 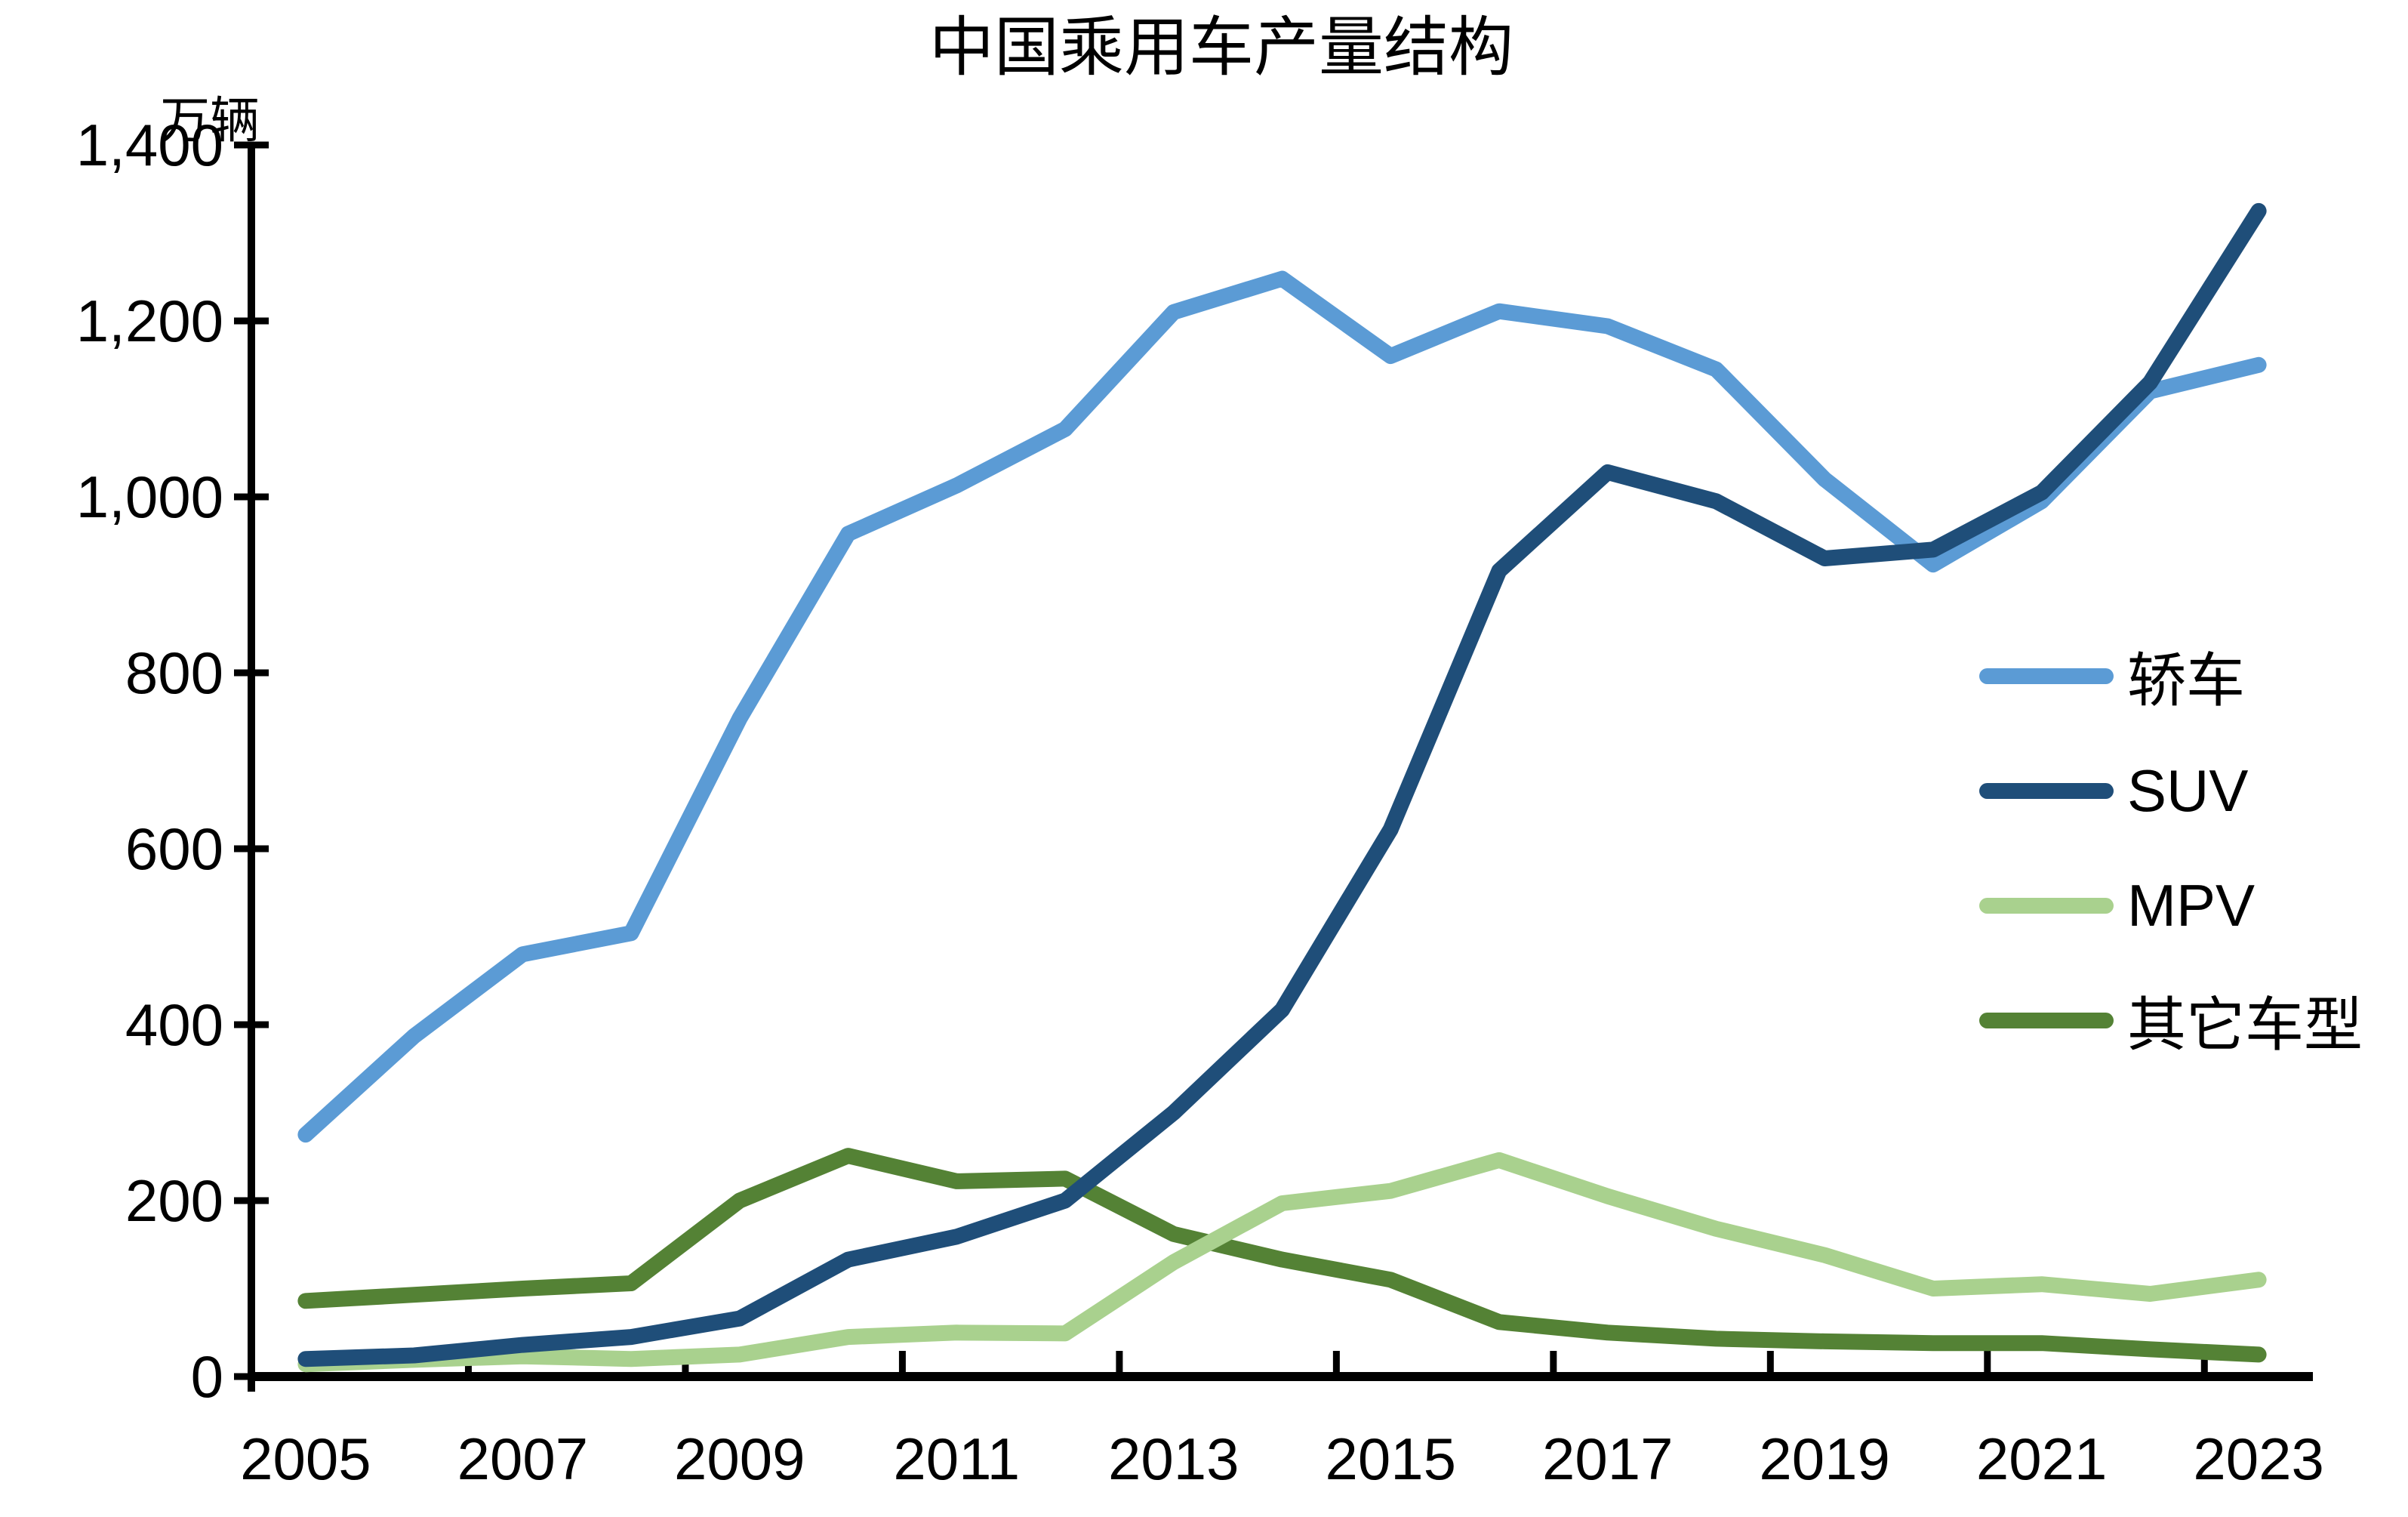 I want to click on y-axis-tick-label: 800, so click(x=174, y=673).